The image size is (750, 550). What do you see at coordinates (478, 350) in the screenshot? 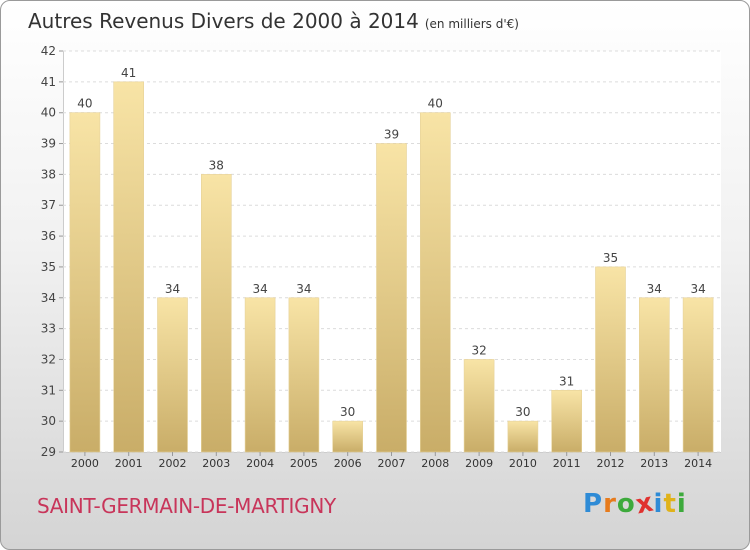
I see `bar-value-label: 32` at bounding box center [478, 350].